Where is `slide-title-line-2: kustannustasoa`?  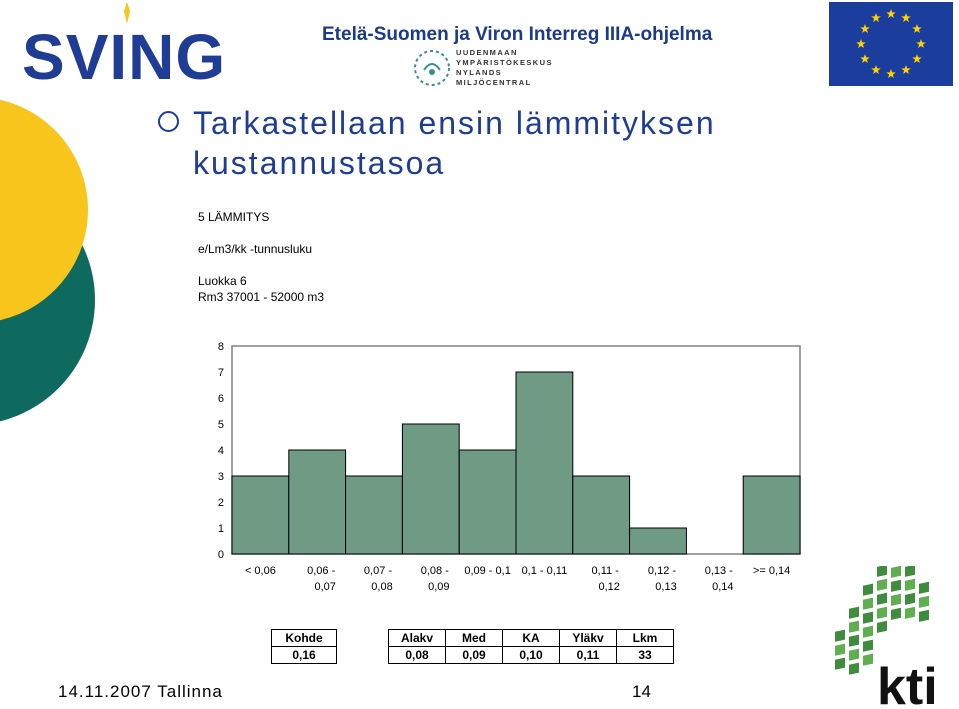 slide-title-line-2: kustannustasoa is located at coordinates (319, 163).